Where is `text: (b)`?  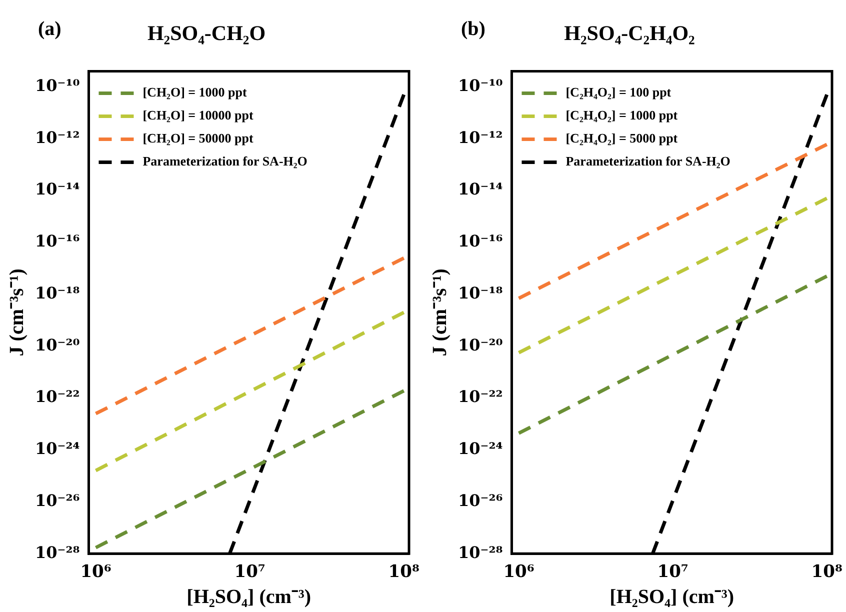
text: (b) is located at coordinates (473, 29).